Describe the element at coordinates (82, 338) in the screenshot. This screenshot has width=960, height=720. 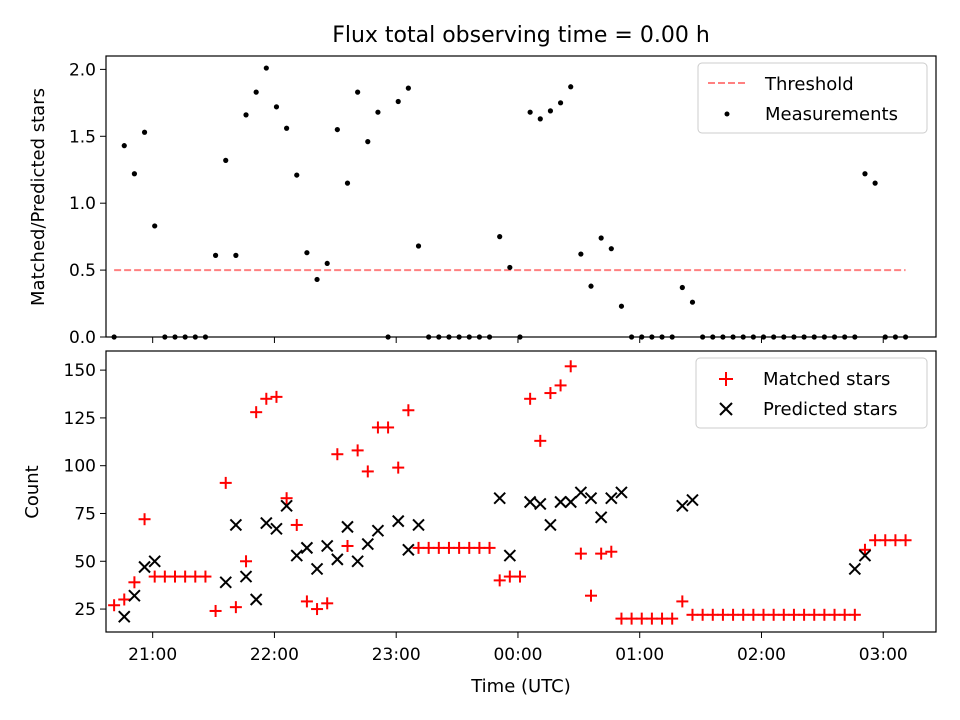
I see `top-y-tick-label: 0.0` at that location.